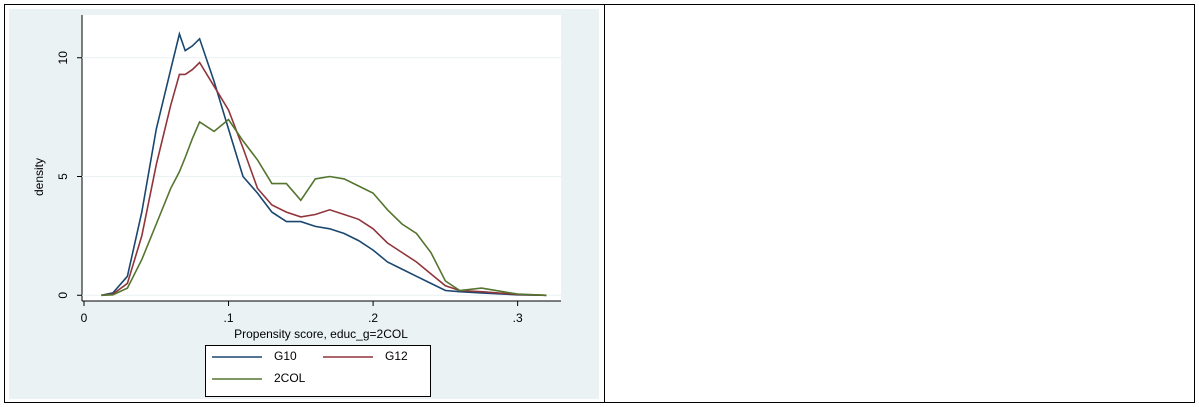  I want to click on legend, so click(318, 371).